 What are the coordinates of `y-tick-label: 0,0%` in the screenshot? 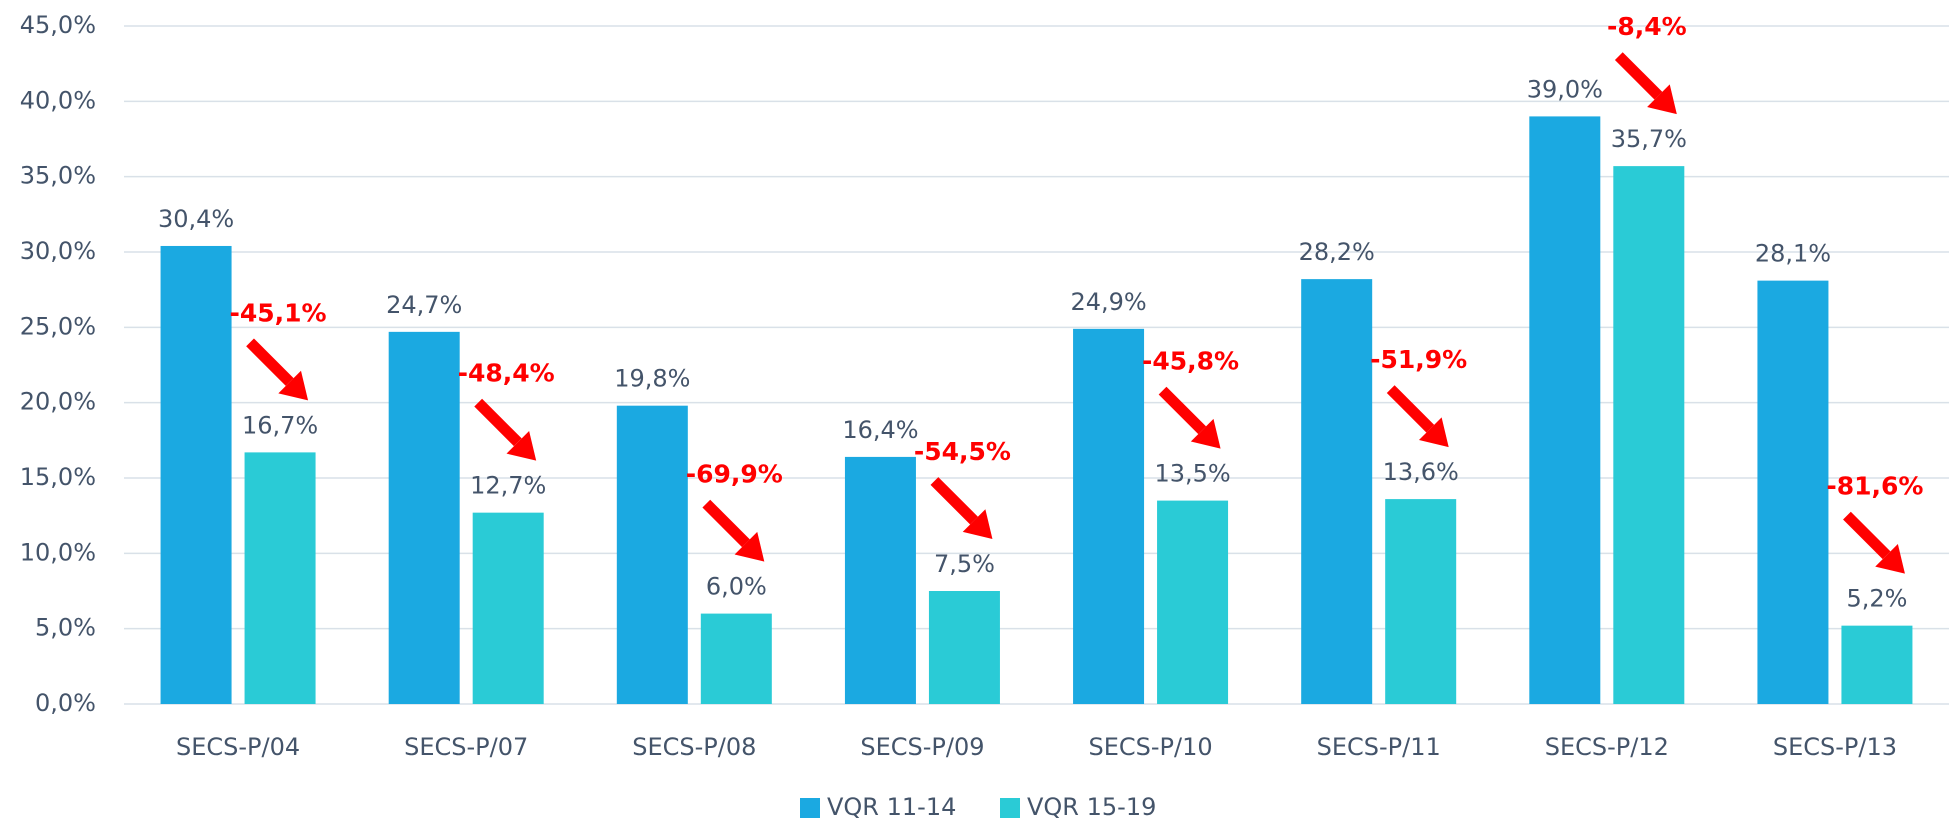 It's located at (65, 703).